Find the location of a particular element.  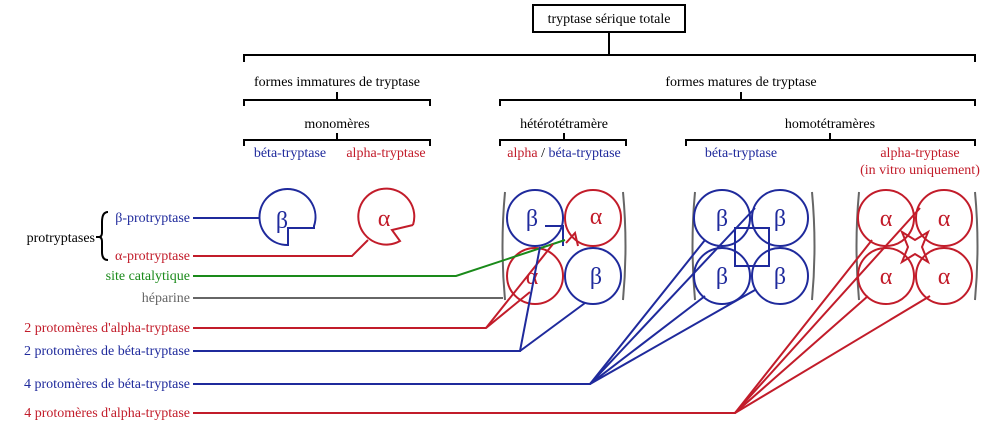

legend-brace is located at coordinates (102, 236).